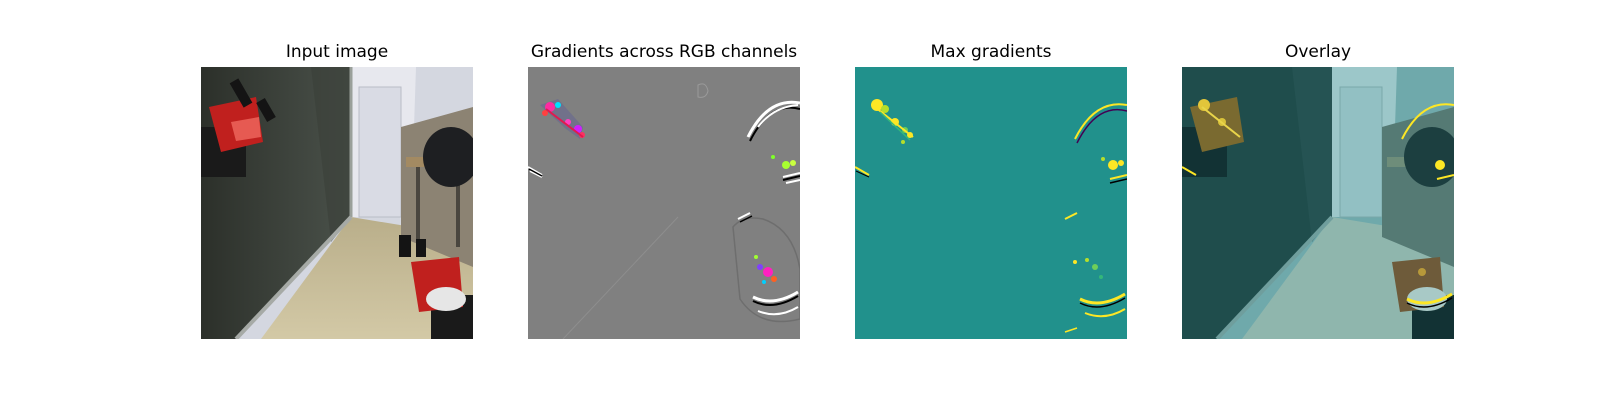 This screenshot has width=1600, height=400. What do you see at coordinates (1318, 52) in the screenshot?
I see `panel-title: Overlay` at bounding box center [1318, 52].